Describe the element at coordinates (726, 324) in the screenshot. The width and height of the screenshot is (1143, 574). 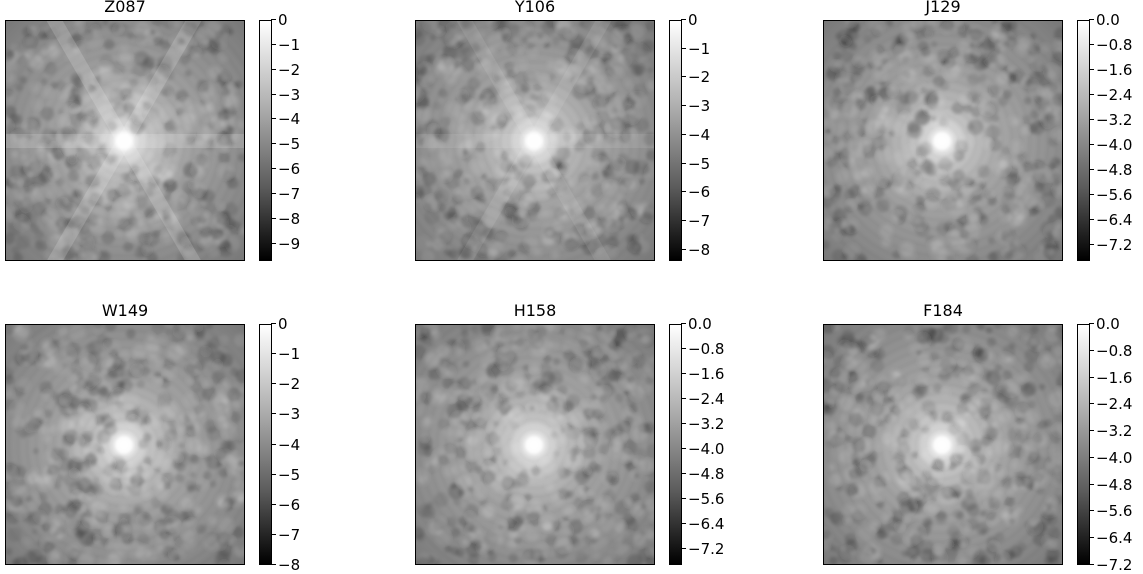
I see `colorbar-tick: 0.0` at that location.